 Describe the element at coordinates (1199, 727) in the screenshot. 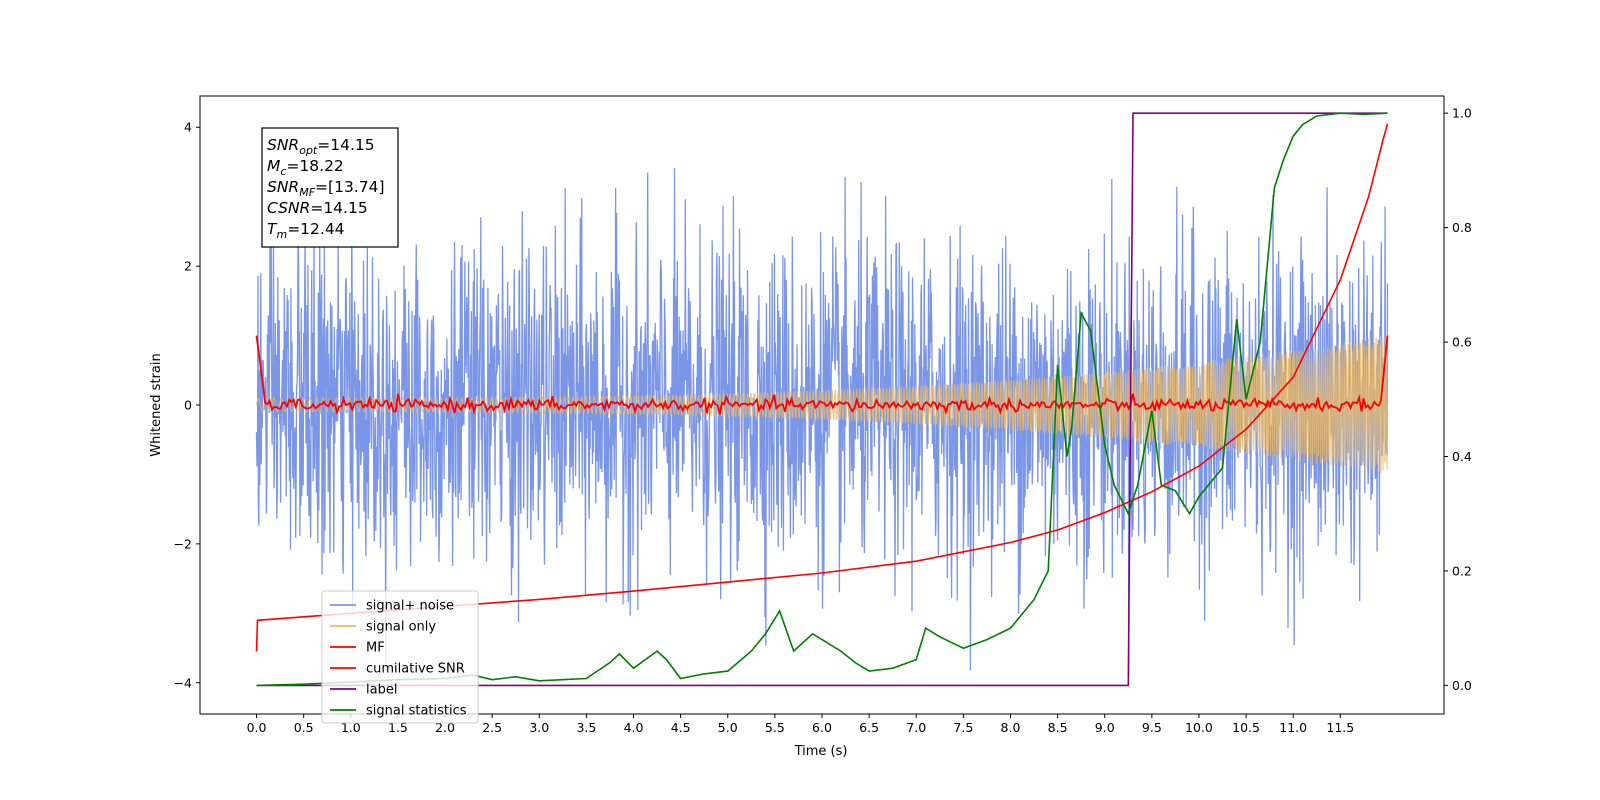

I see `x-tick-label: 10.0` at that location.